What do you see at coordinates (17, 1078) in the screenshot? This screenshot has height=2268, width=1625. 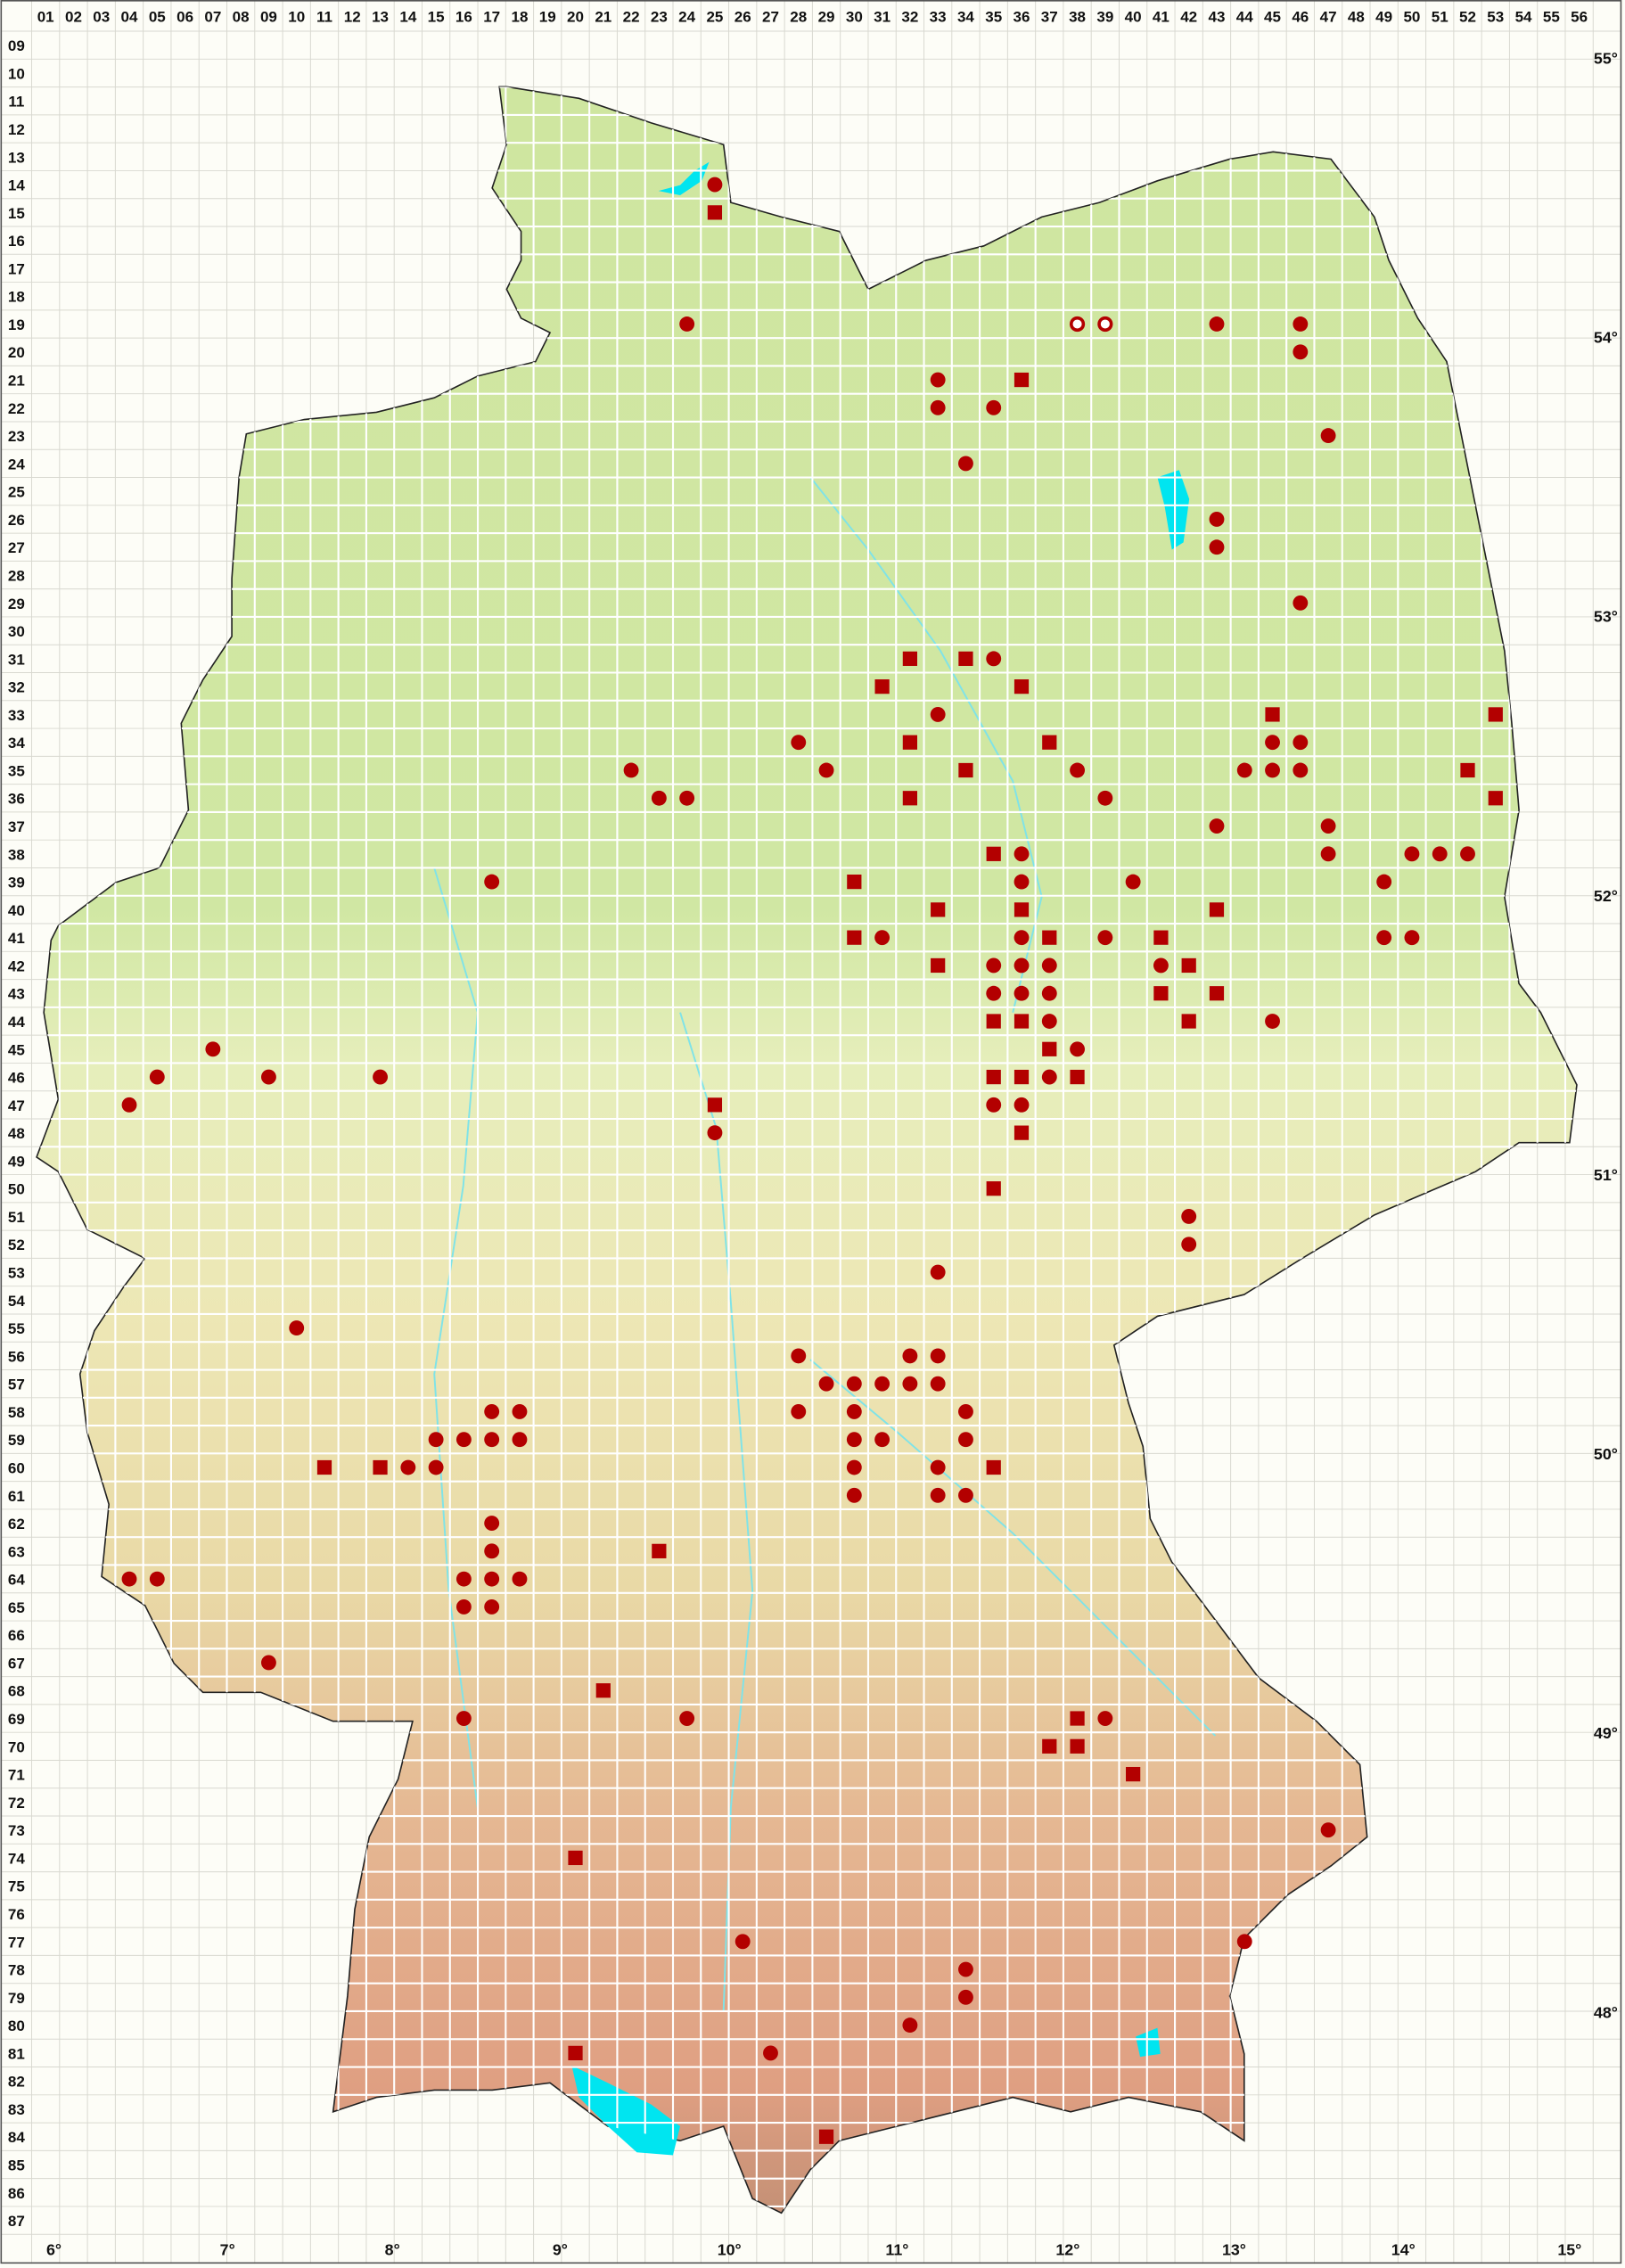 I see `row-label: 46` at bounding box center [17, 1078].